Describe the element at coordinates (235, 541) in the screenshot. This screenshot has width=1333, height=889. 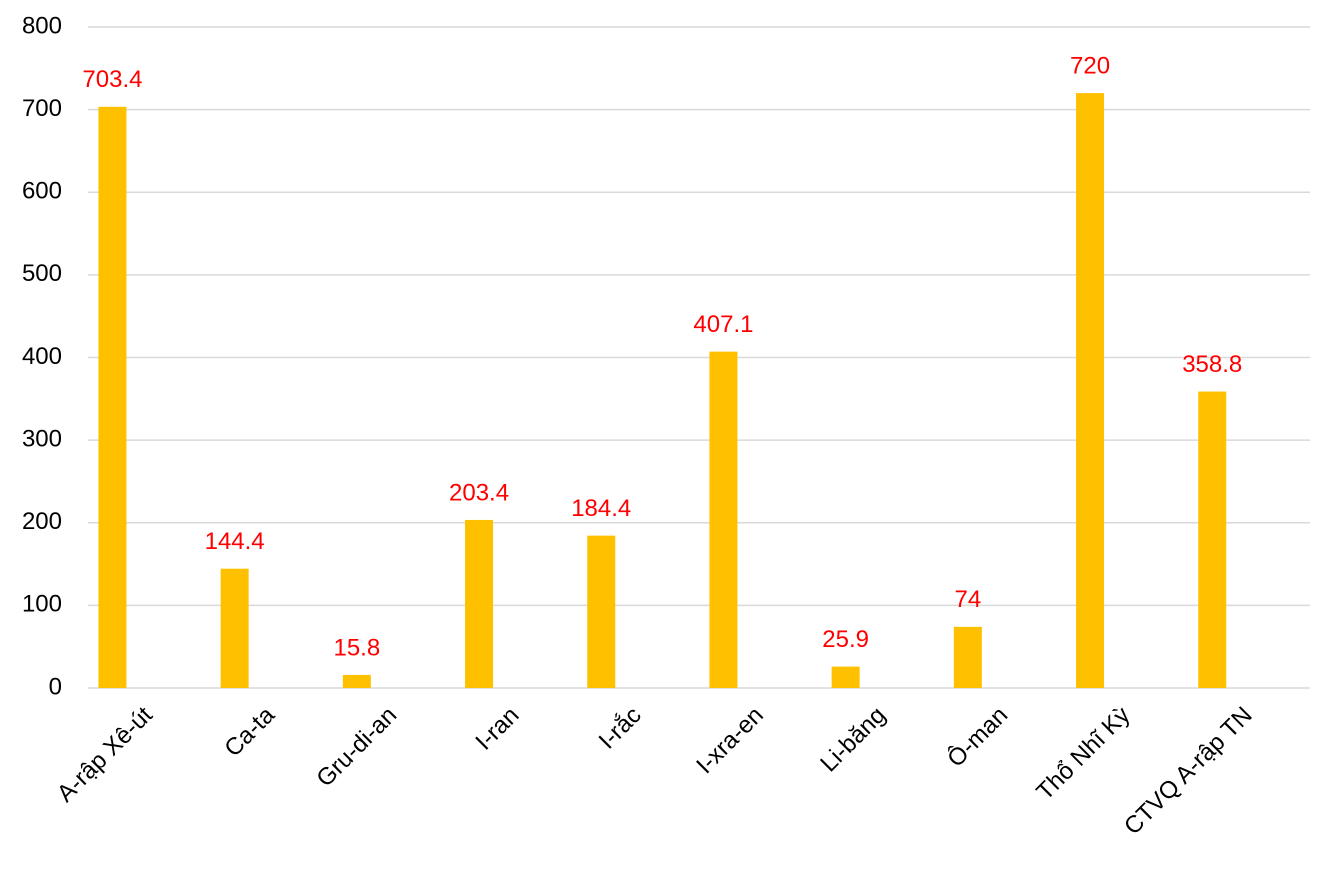
I see `data-label: 144.4` at that location.